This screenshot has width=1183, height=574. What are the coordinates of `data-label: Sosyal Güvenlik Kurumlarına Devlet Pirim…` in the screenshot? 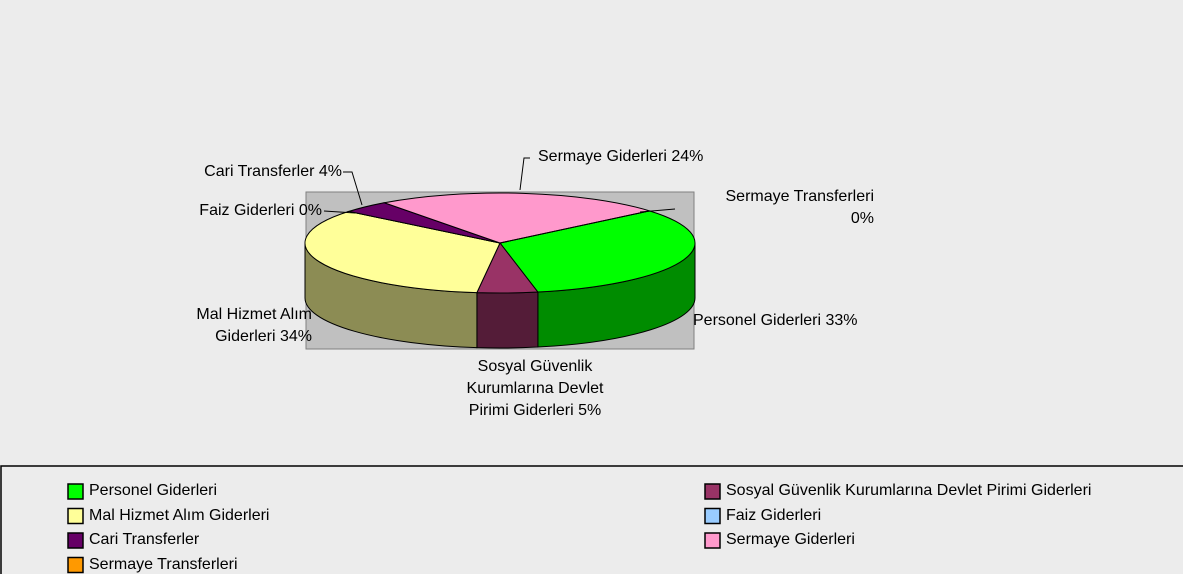 It's located at (535, 388).